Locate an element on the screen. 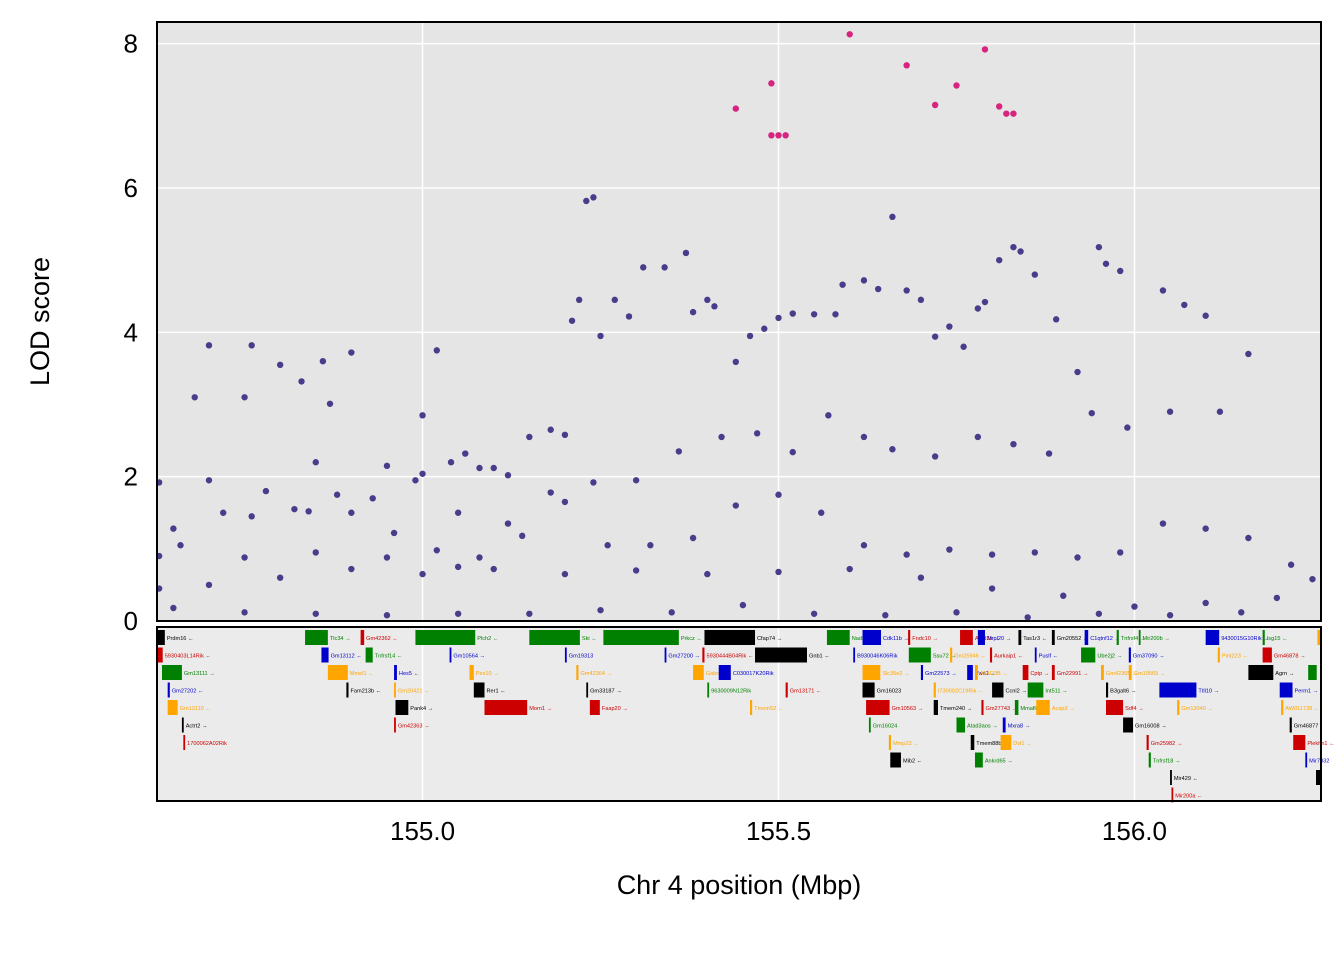 This screenshot has height=960, width=1344. gene-label: Mrpl20 → is located at coordinates (999, 639).